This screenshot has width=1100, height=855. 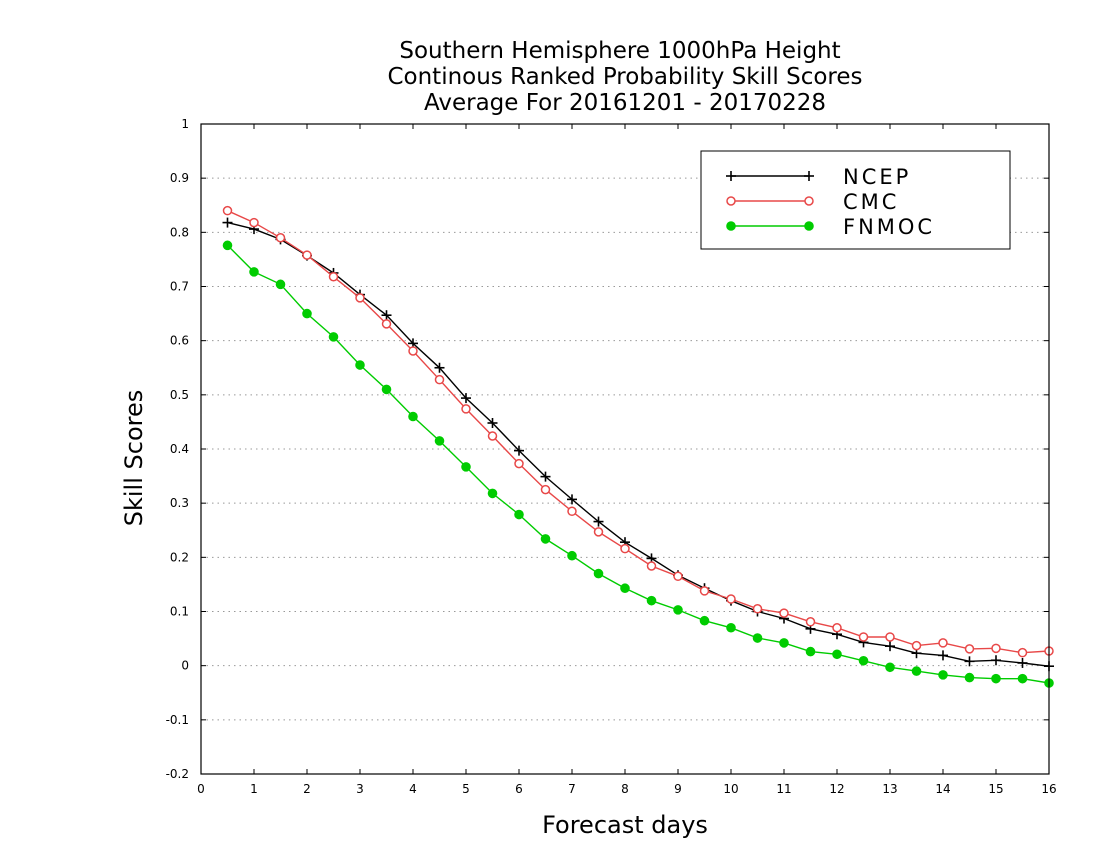 What do you see at coordinates (179, 503) in the screenshot?
I see `y-tick-label: 0.3` at bounding box center [179, 503].